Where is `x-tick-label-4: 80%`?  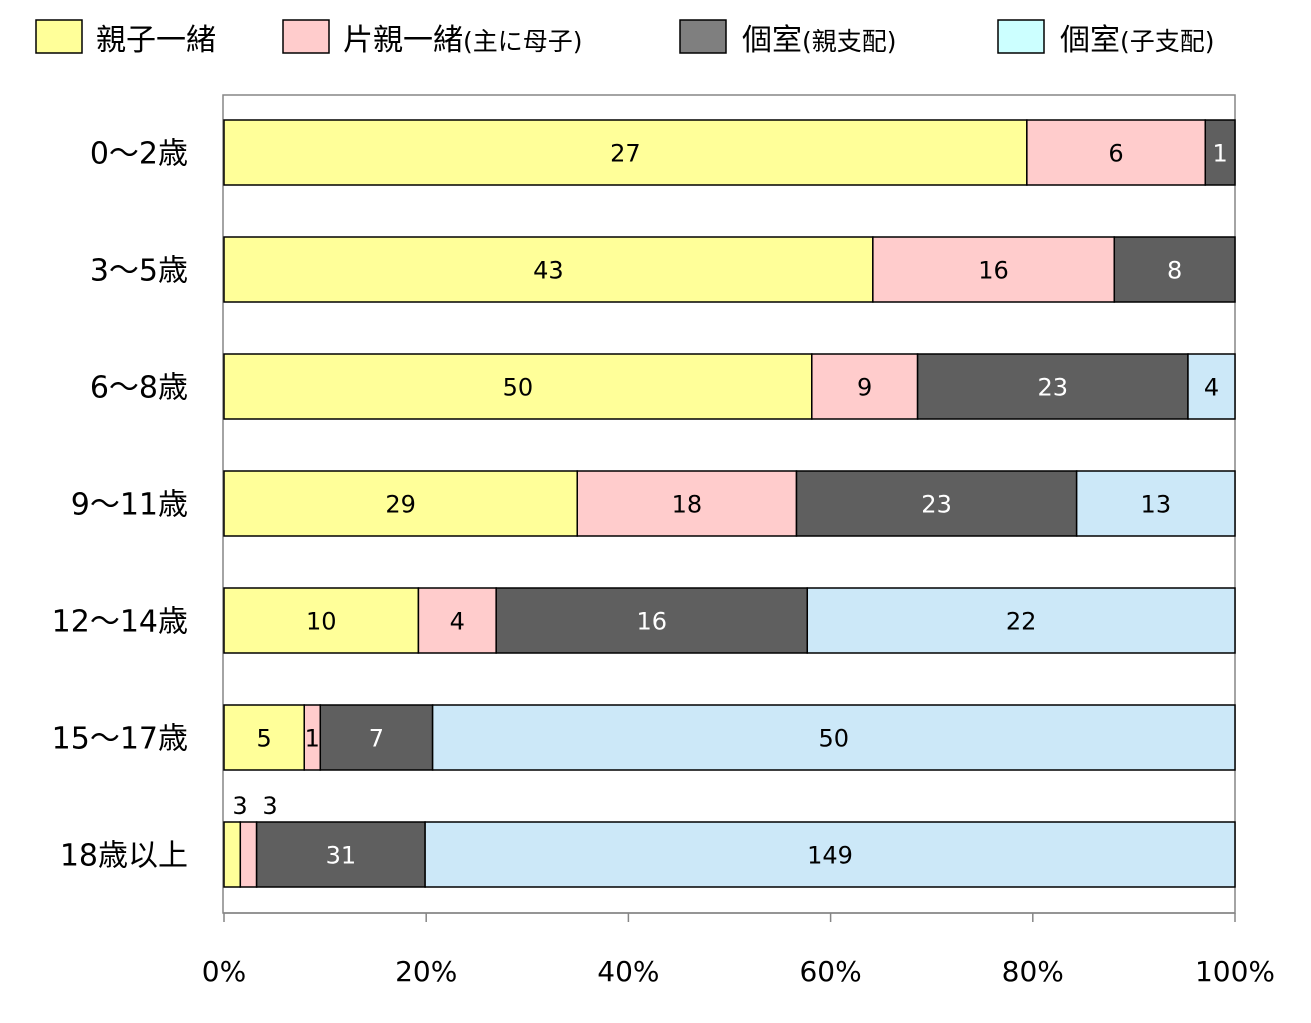
x-tick-label-4: 80% is located at coordinates (1033, 971).